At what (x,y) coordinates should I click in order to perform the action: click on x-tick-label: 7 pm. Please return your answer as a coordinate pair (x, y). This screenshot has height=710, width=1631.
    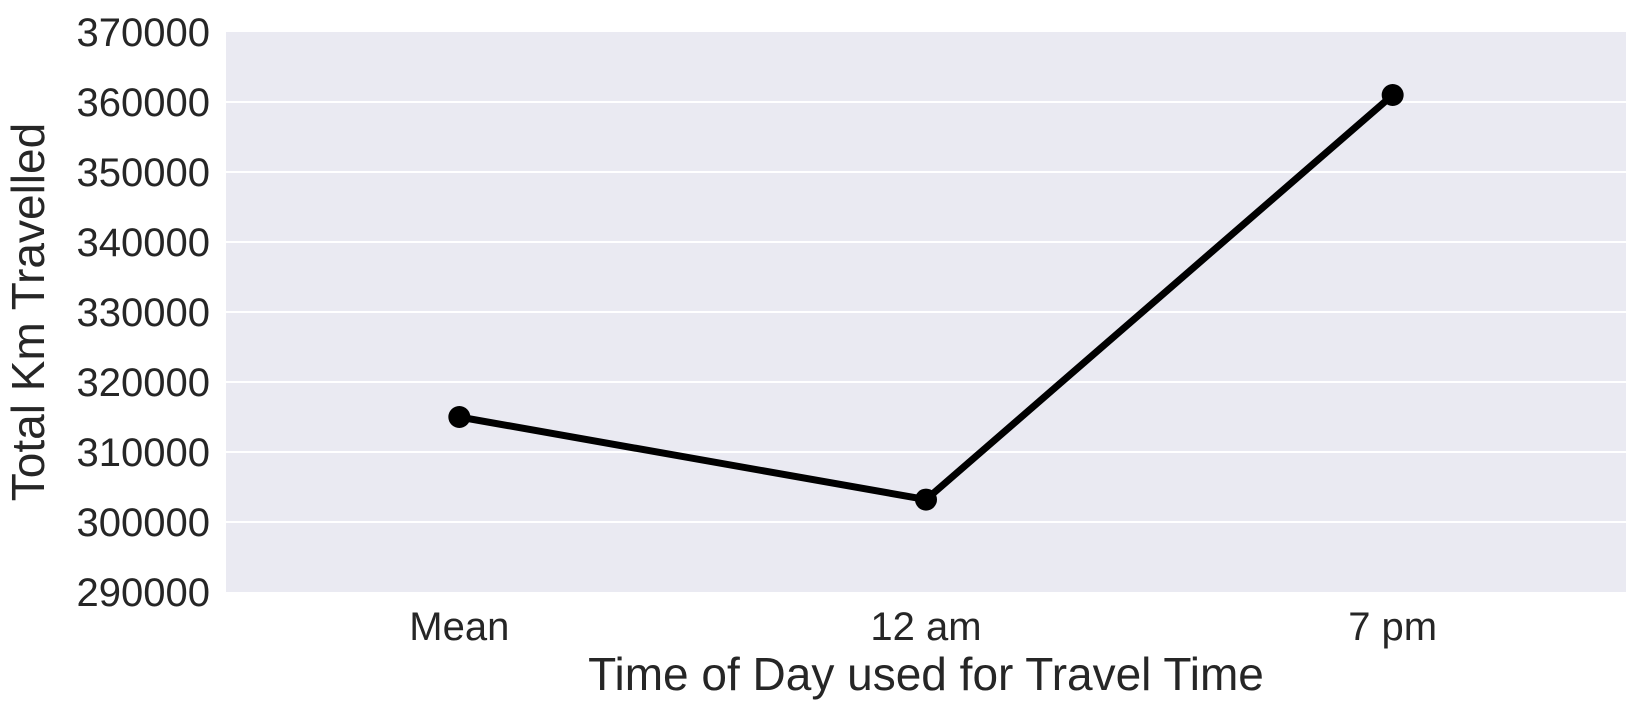
    Looking at the image, I should click on (1392, 627).